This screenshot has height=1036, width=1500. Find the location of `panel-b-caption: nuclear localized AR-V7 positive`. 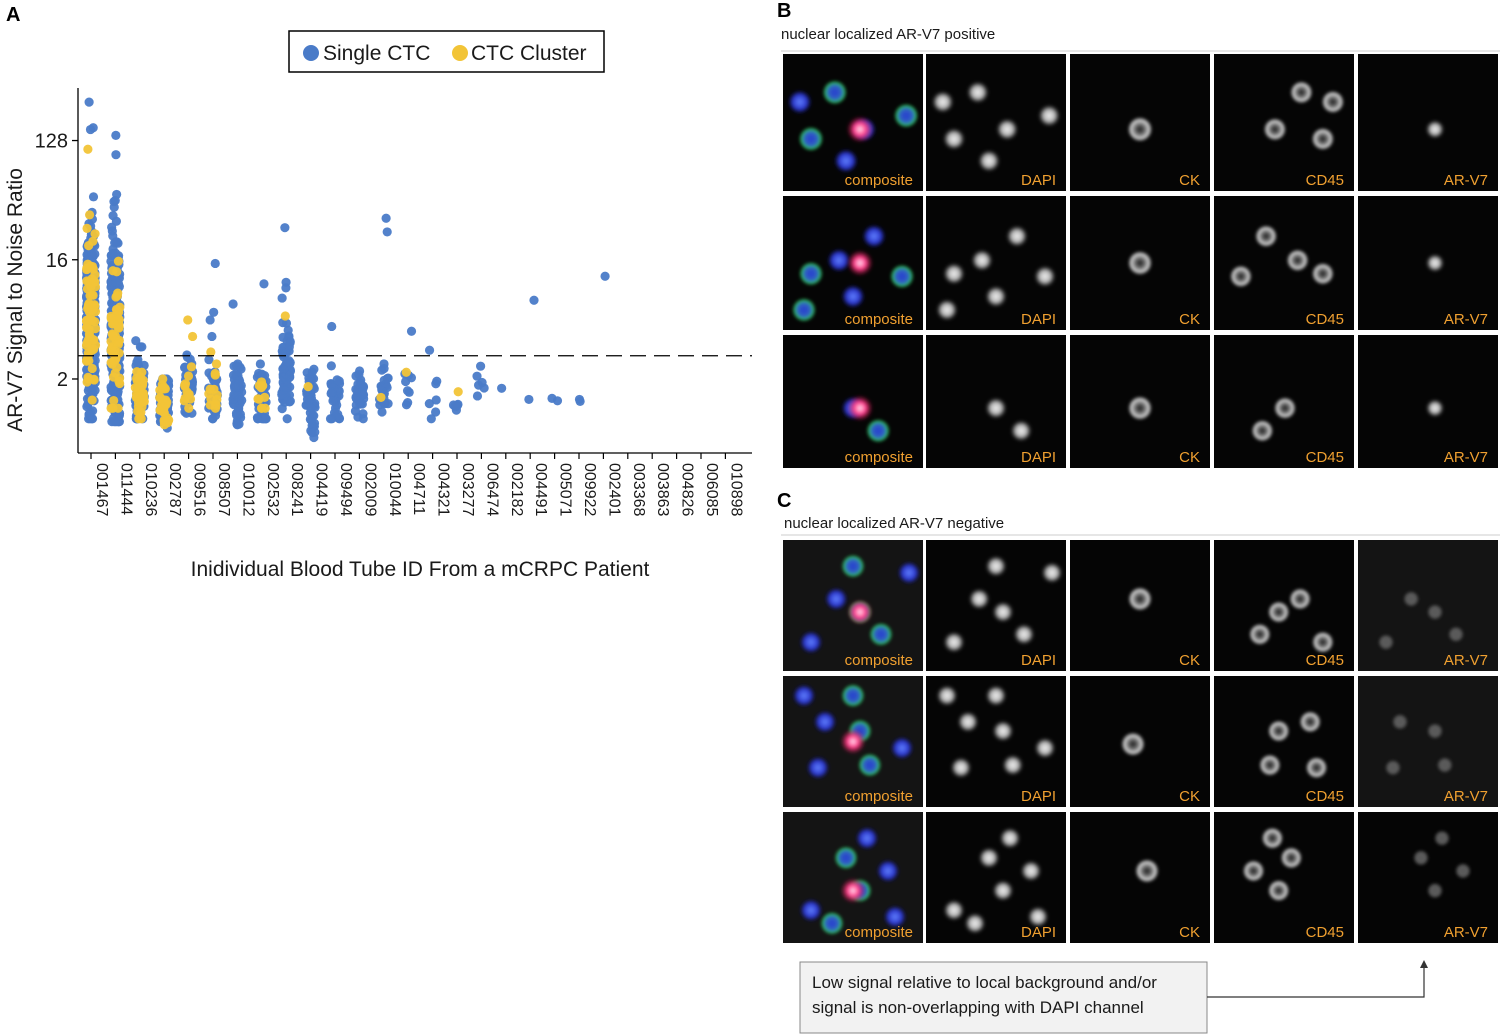

panel-b-caption: nuclear localized AR-V7 positive is located at coordinates (888, 34).